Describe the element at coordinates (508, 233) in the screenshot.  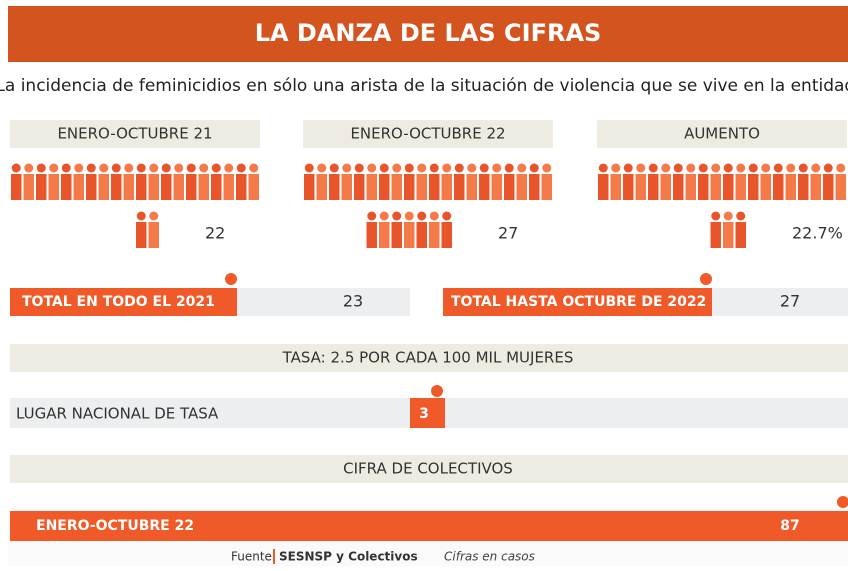
I see `panel-value: 27` at that location.